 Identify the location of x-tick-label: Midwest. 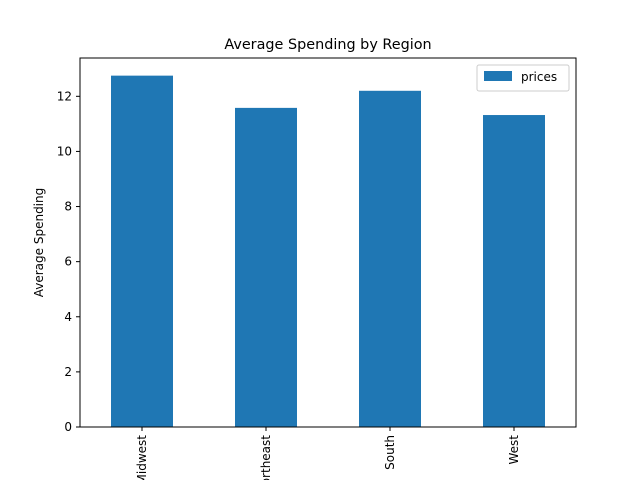
(142, 457).